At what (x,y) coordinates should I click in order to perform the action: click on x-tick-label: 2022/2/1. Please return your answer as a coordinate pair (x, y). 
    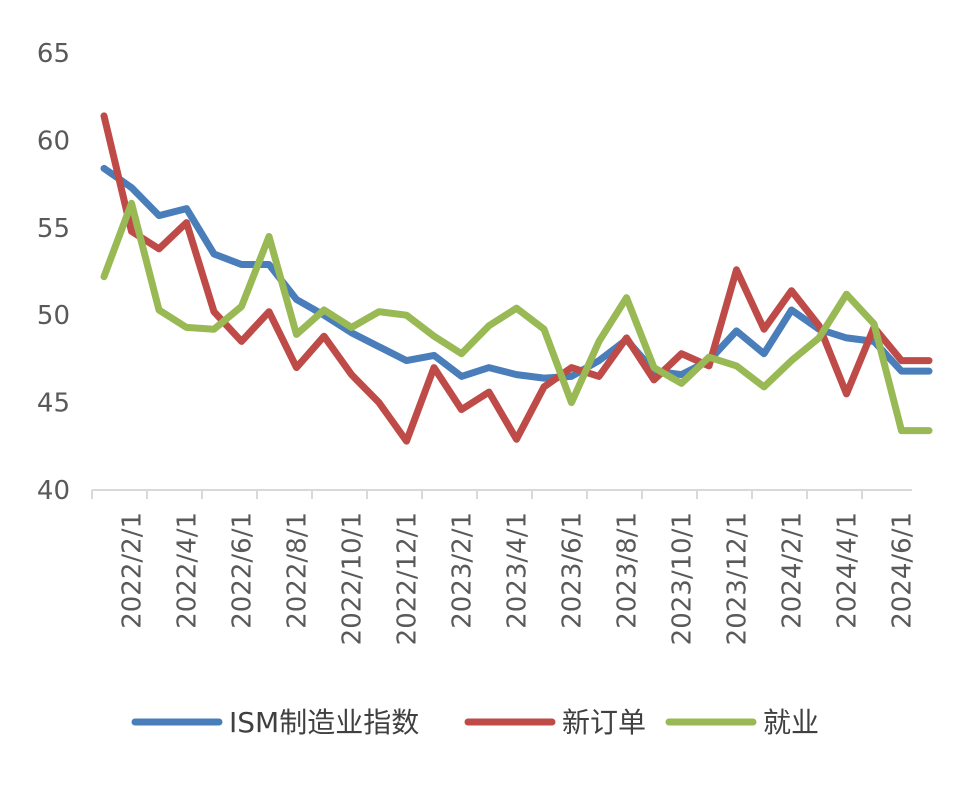
    Looking at the image, I should click on (133, 570).